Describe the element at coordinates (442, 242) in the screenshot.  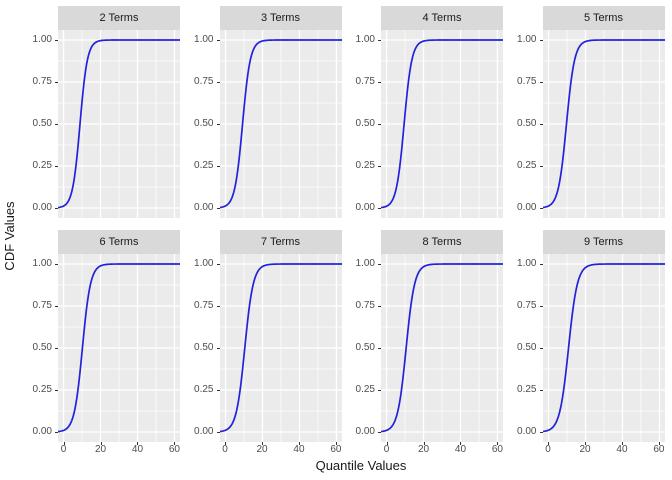
I see `facet-strip: 8 Terms` at that location.